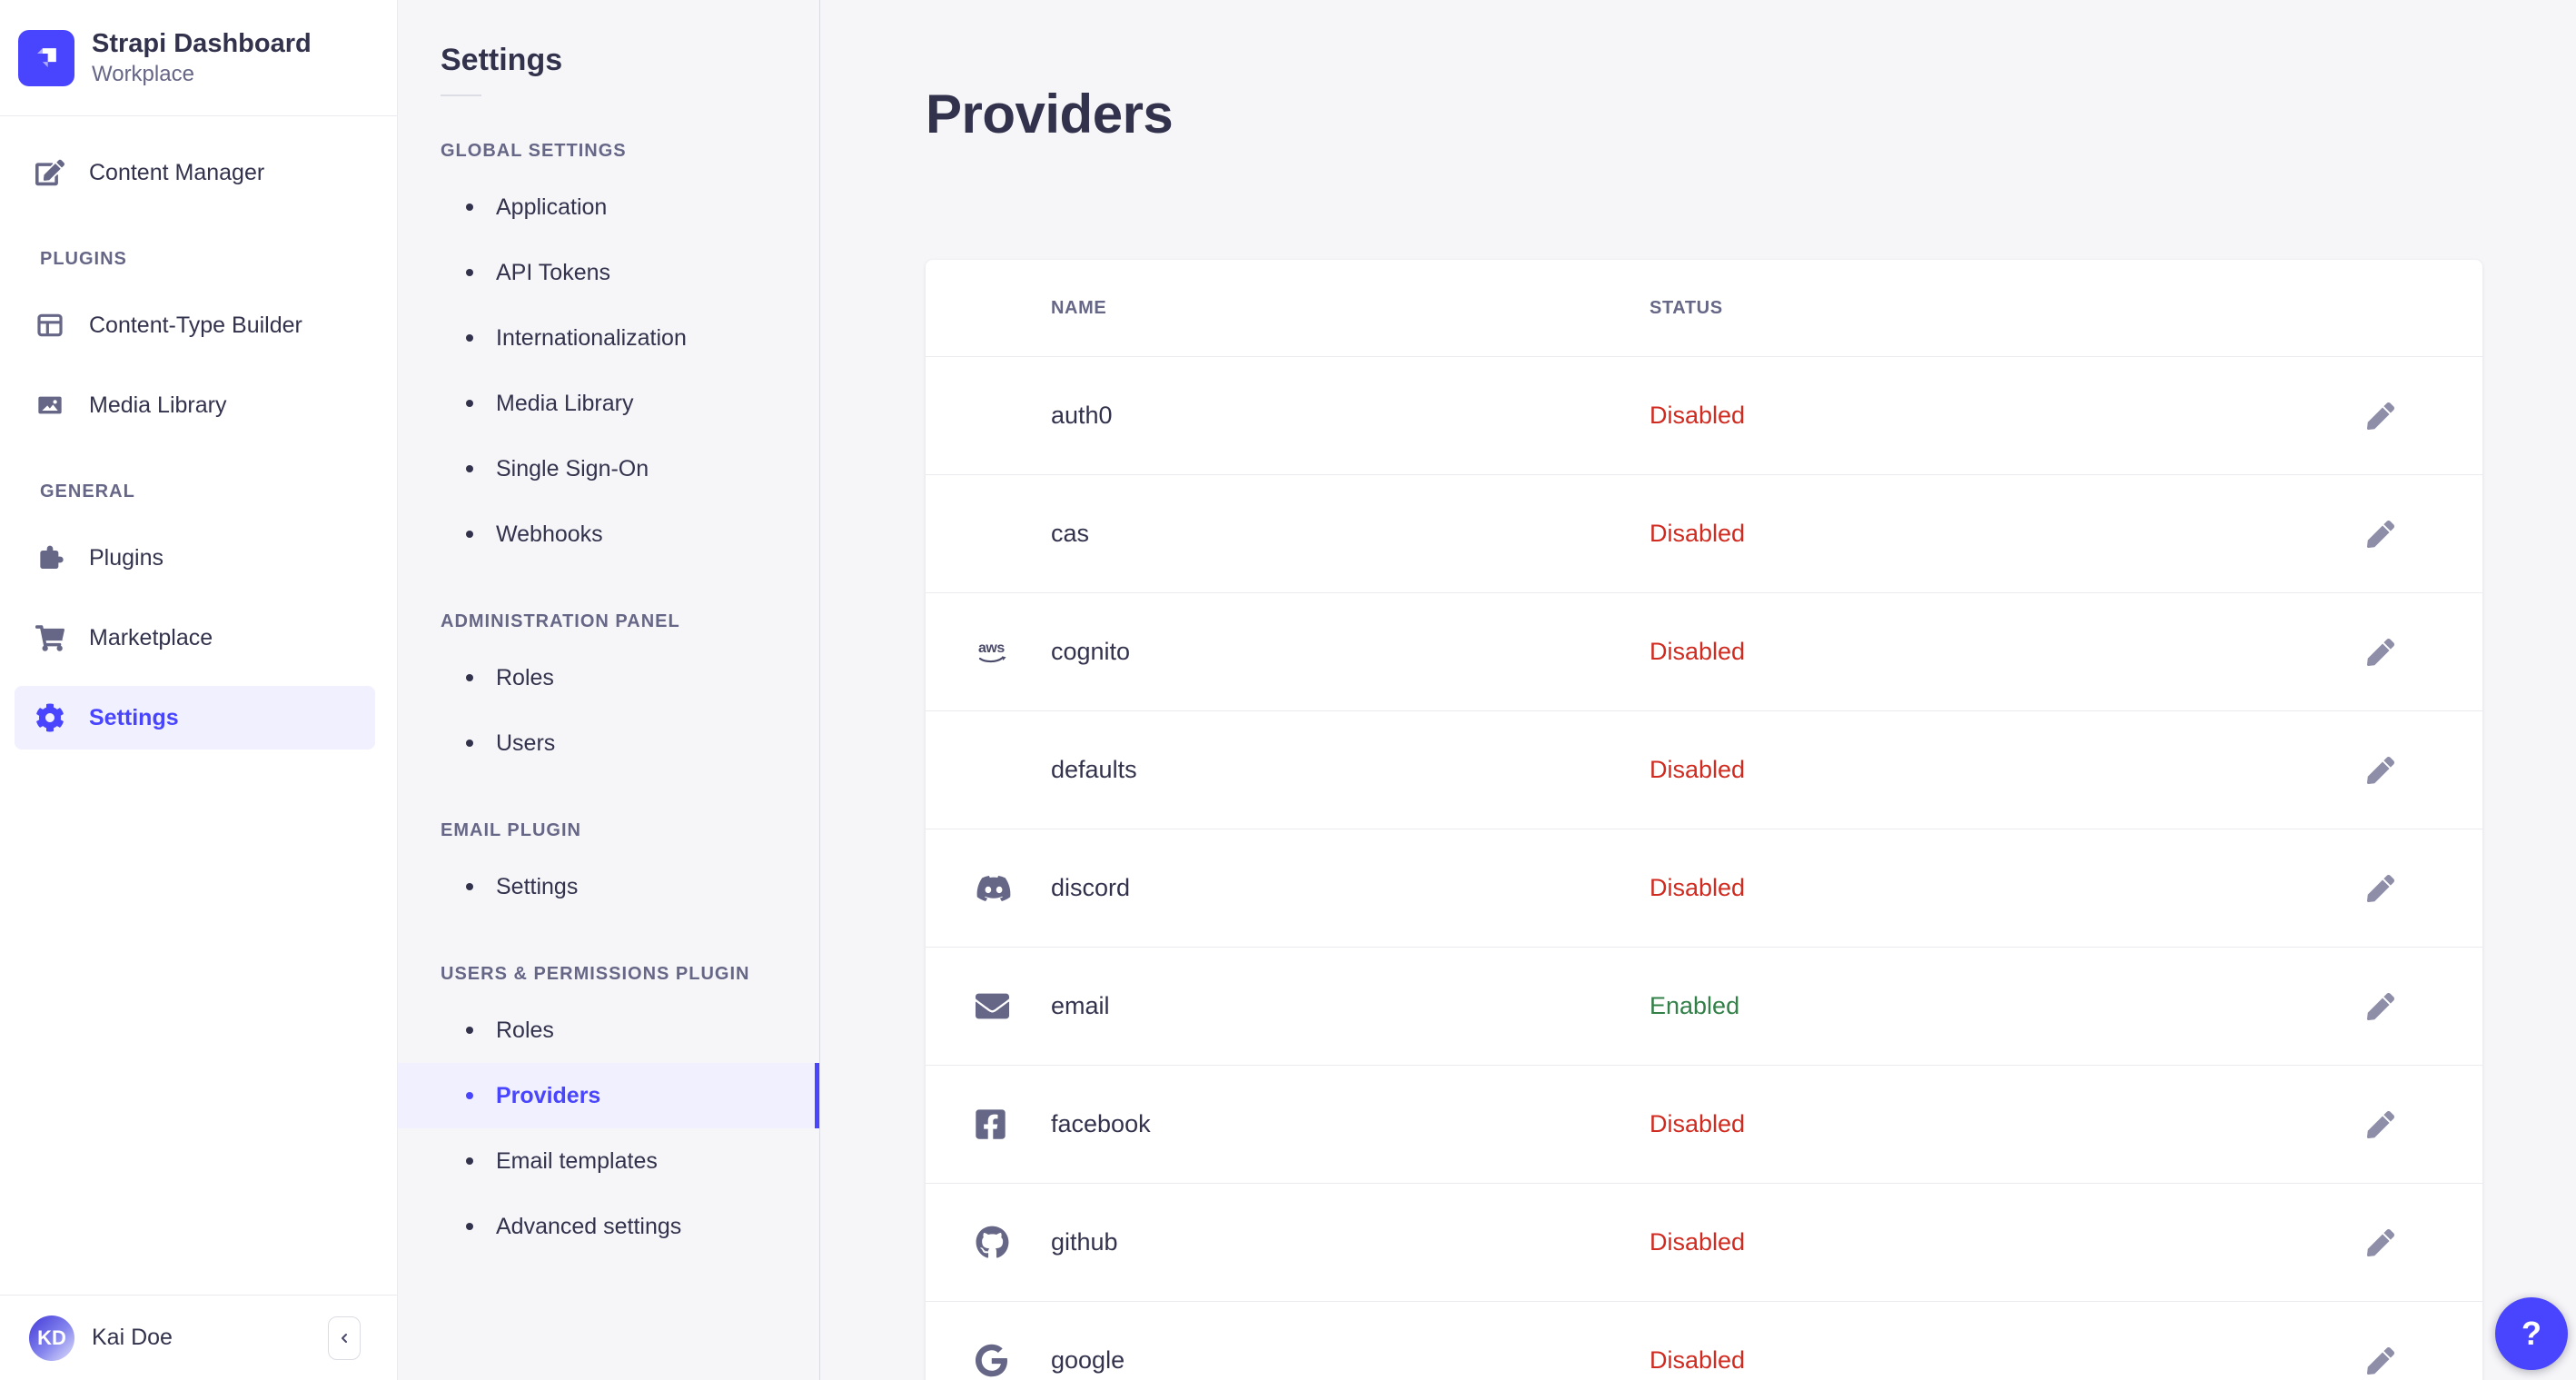  I want to click on provider-name: auth0, so click(1082, 416).